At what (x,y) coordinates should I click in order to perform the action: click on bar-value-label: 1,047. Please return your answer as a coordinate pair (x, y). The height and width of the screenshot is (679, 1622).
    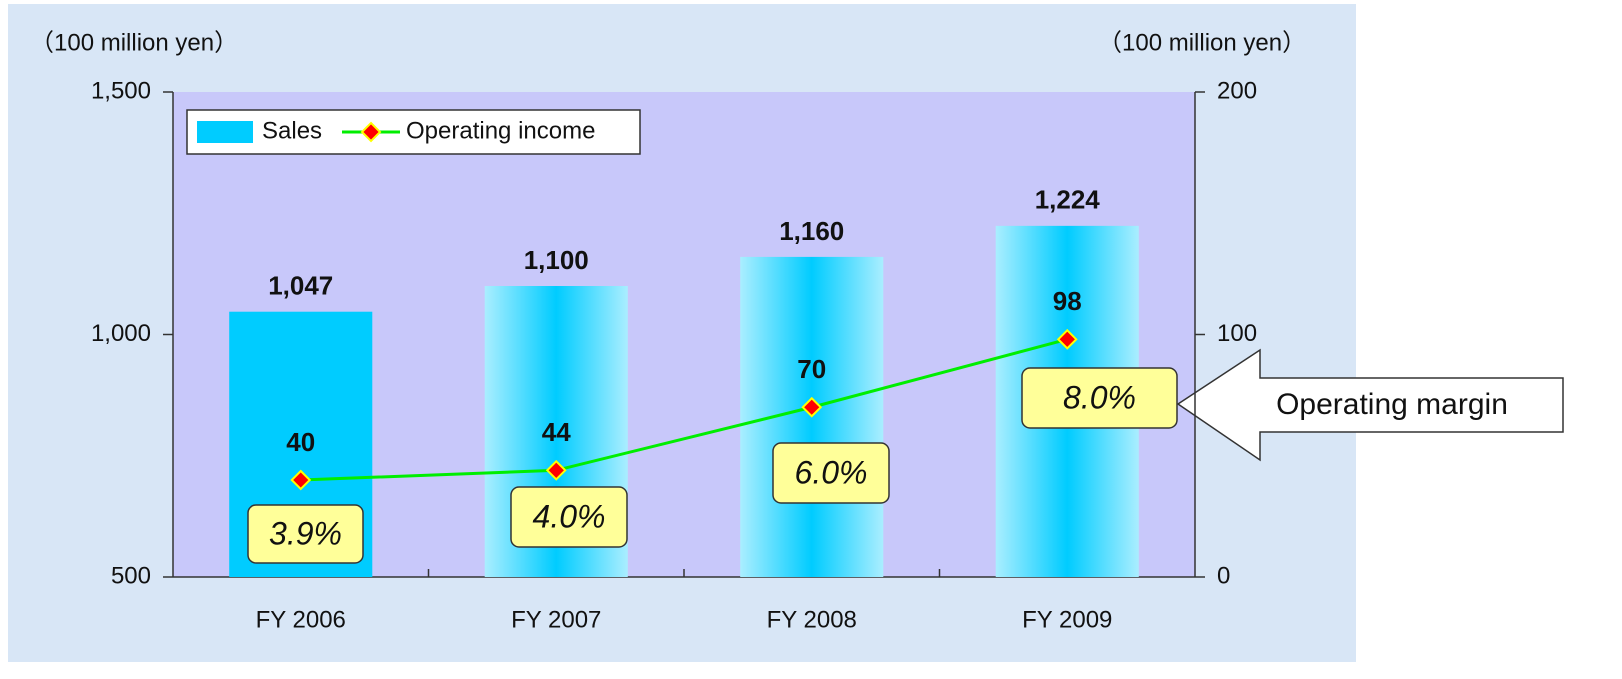
    Looking at the image, I should click on (300, 286).